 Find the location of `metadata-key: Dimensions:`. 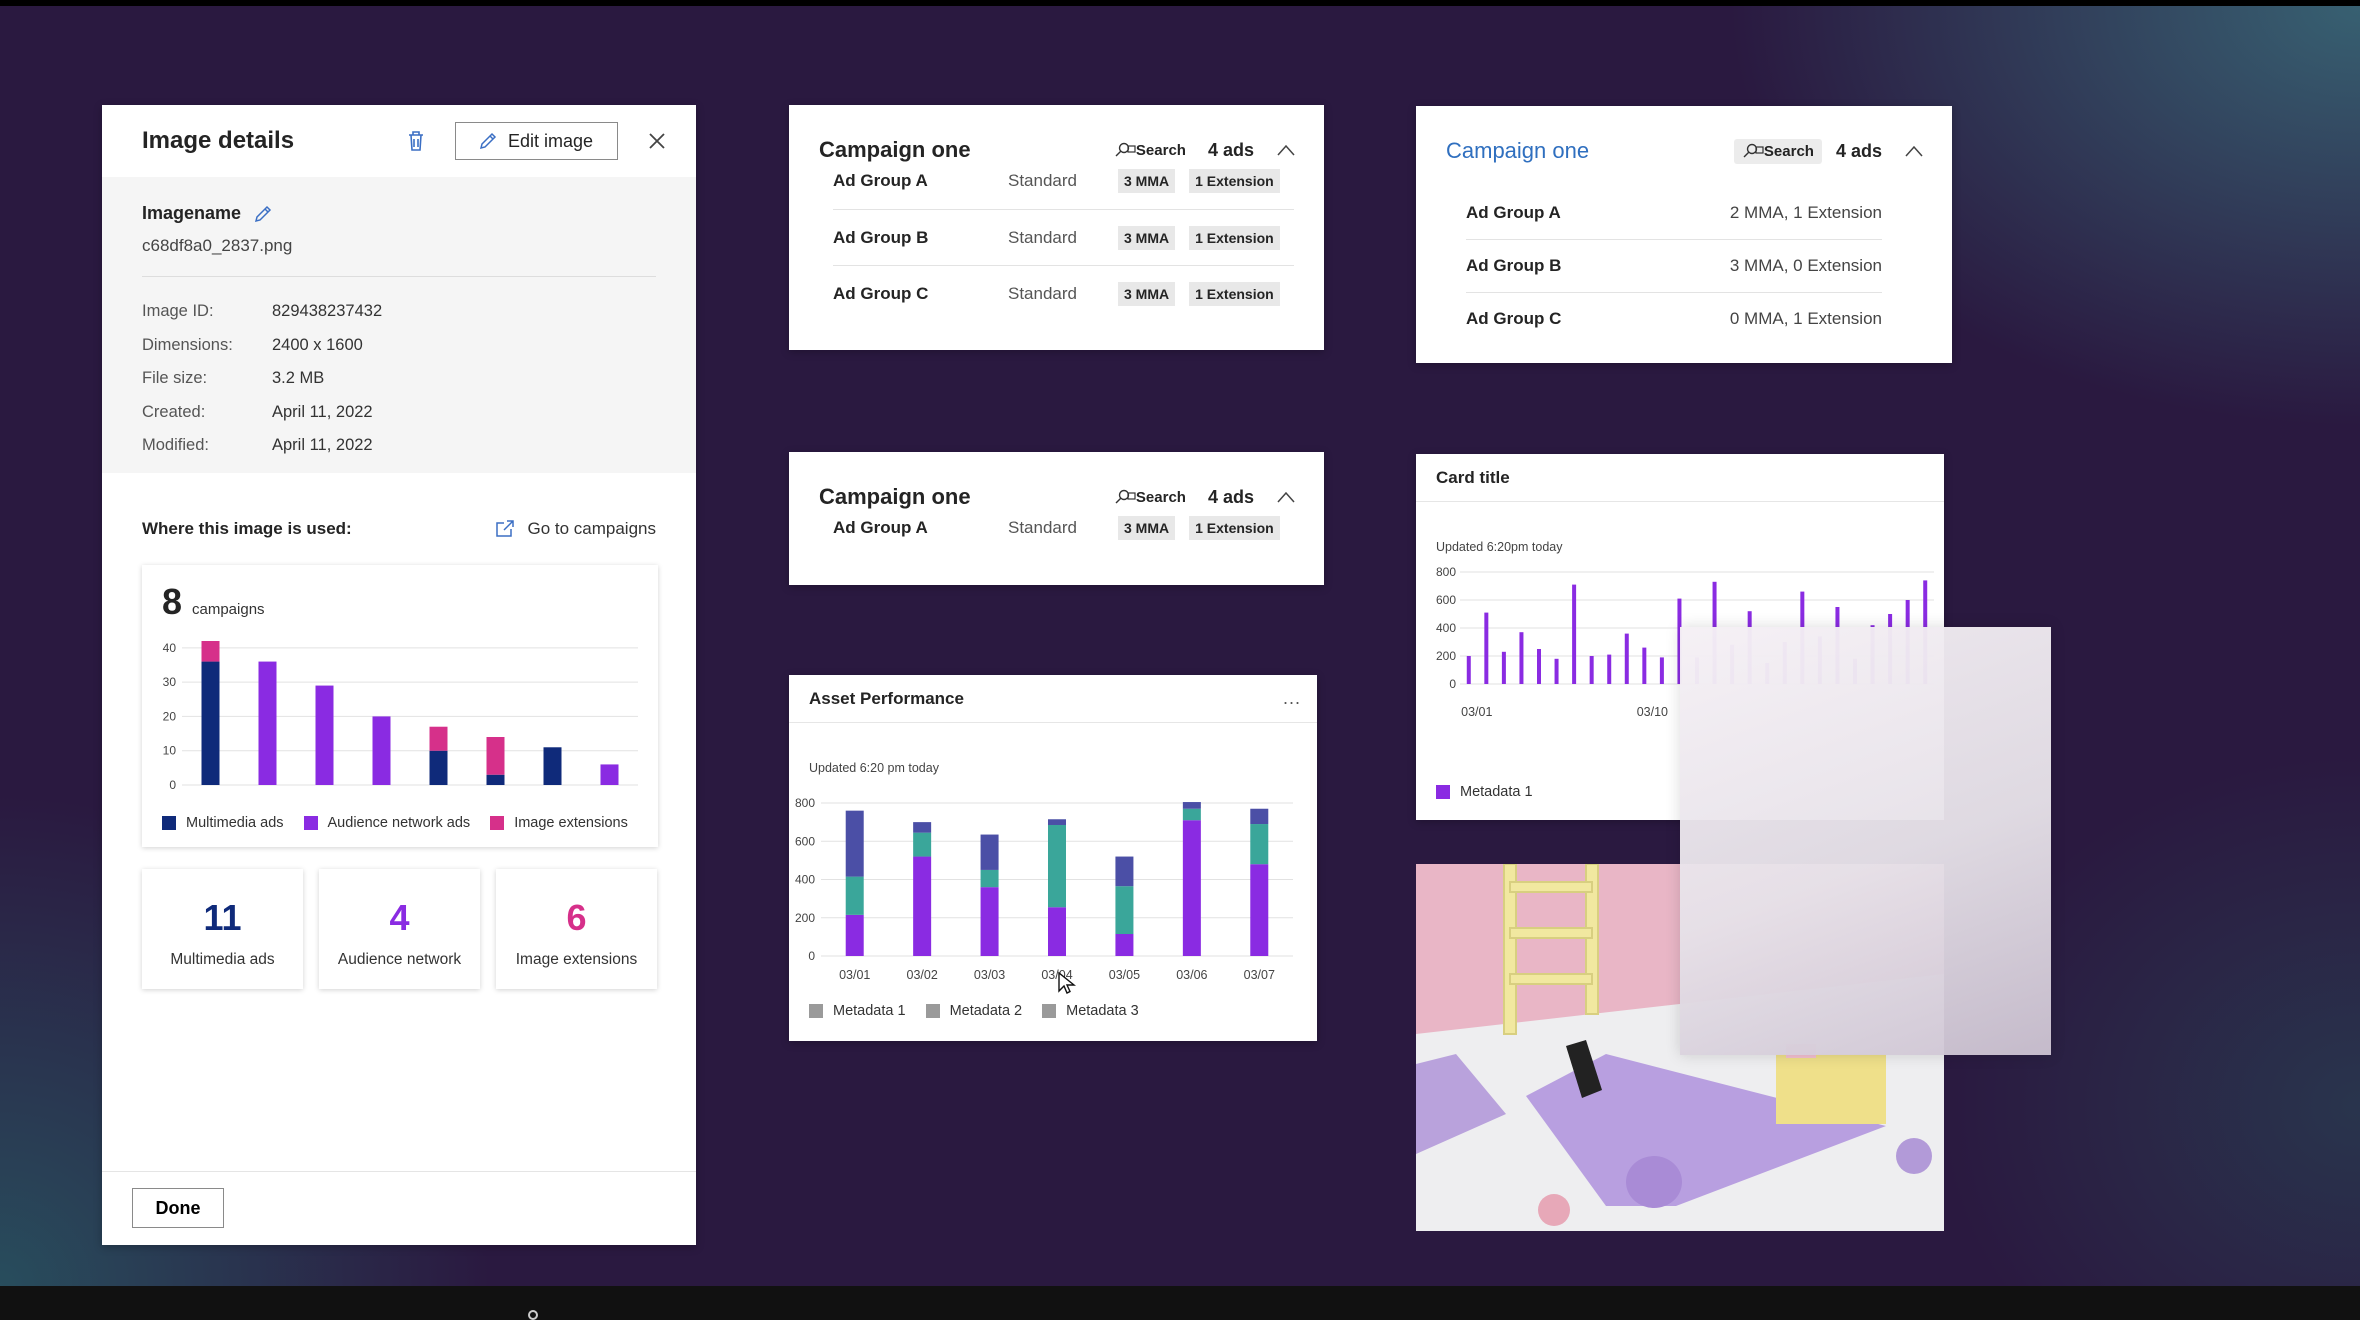

metadata-key: Dimensions: is located at coordinates (187, 344).